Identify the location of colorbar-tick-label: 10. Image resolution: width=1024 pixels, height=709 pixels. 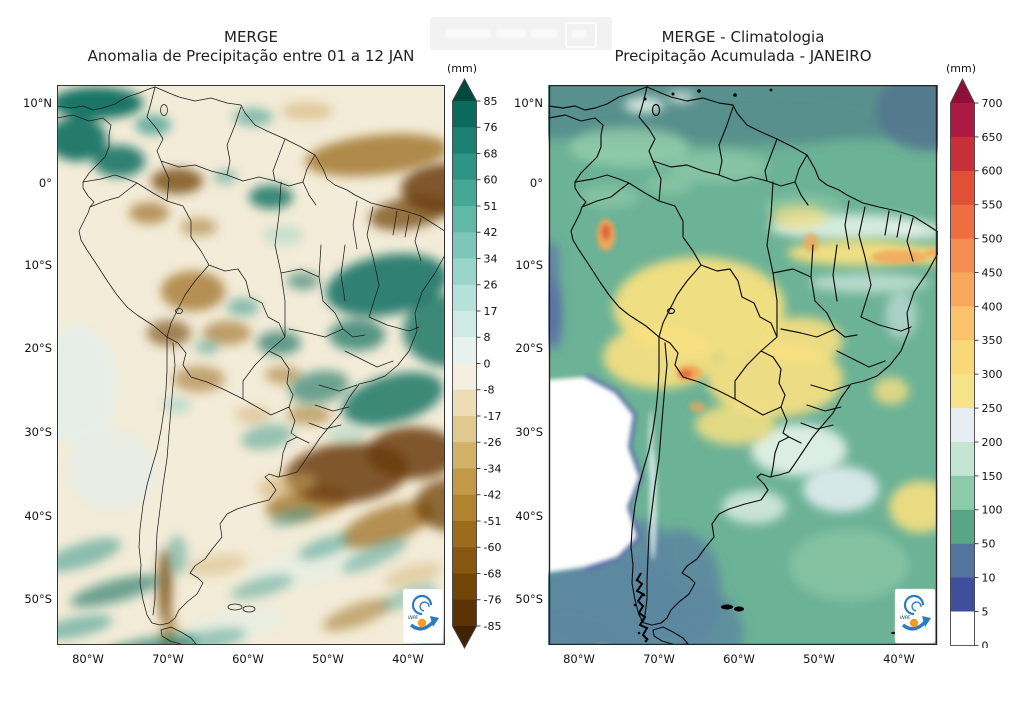
(989, 577).